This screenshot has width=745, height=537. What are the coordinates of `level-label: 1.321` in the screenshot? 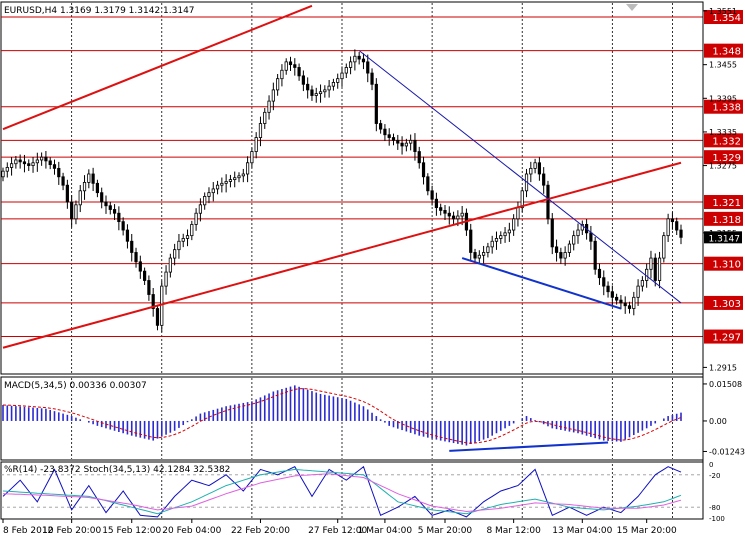 It's located at (726, 203).